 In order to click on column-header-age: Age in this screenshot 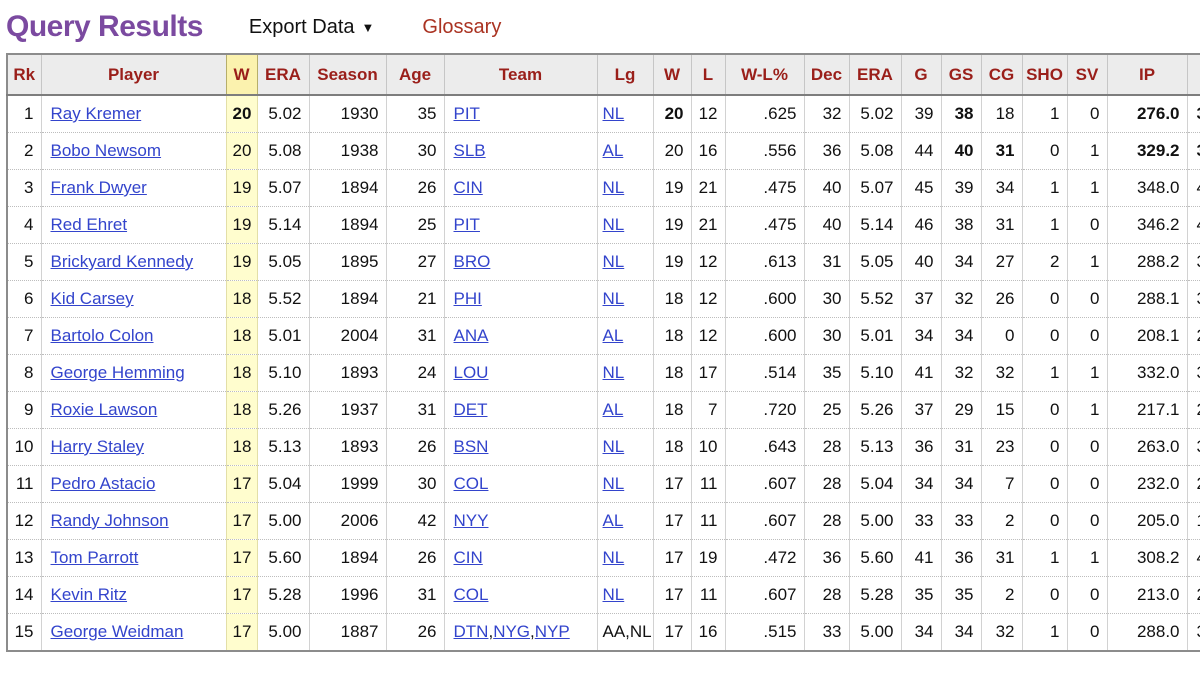, I will do `click(414, 75)`.